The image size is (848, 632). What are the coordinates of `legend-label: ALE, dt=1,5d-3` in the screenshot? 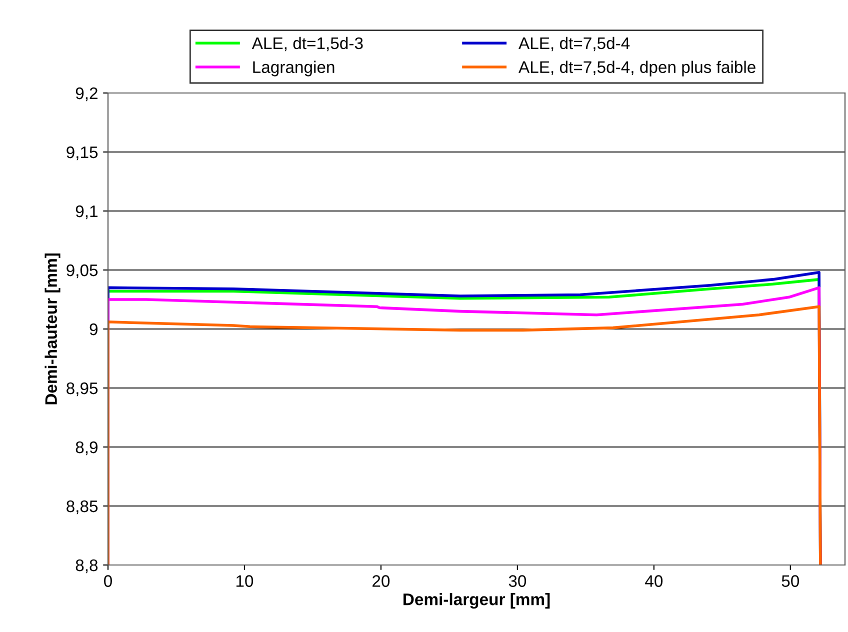 It's located at (307, 44).